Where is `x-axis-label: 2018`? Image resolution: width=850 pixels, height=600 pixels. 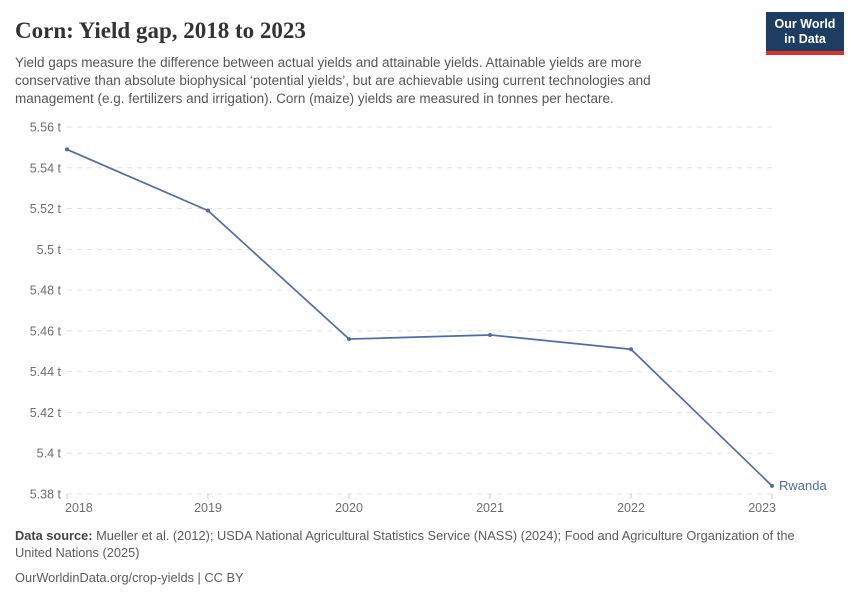 x-axis-label: 2018 is located at coordinates (79, 508).